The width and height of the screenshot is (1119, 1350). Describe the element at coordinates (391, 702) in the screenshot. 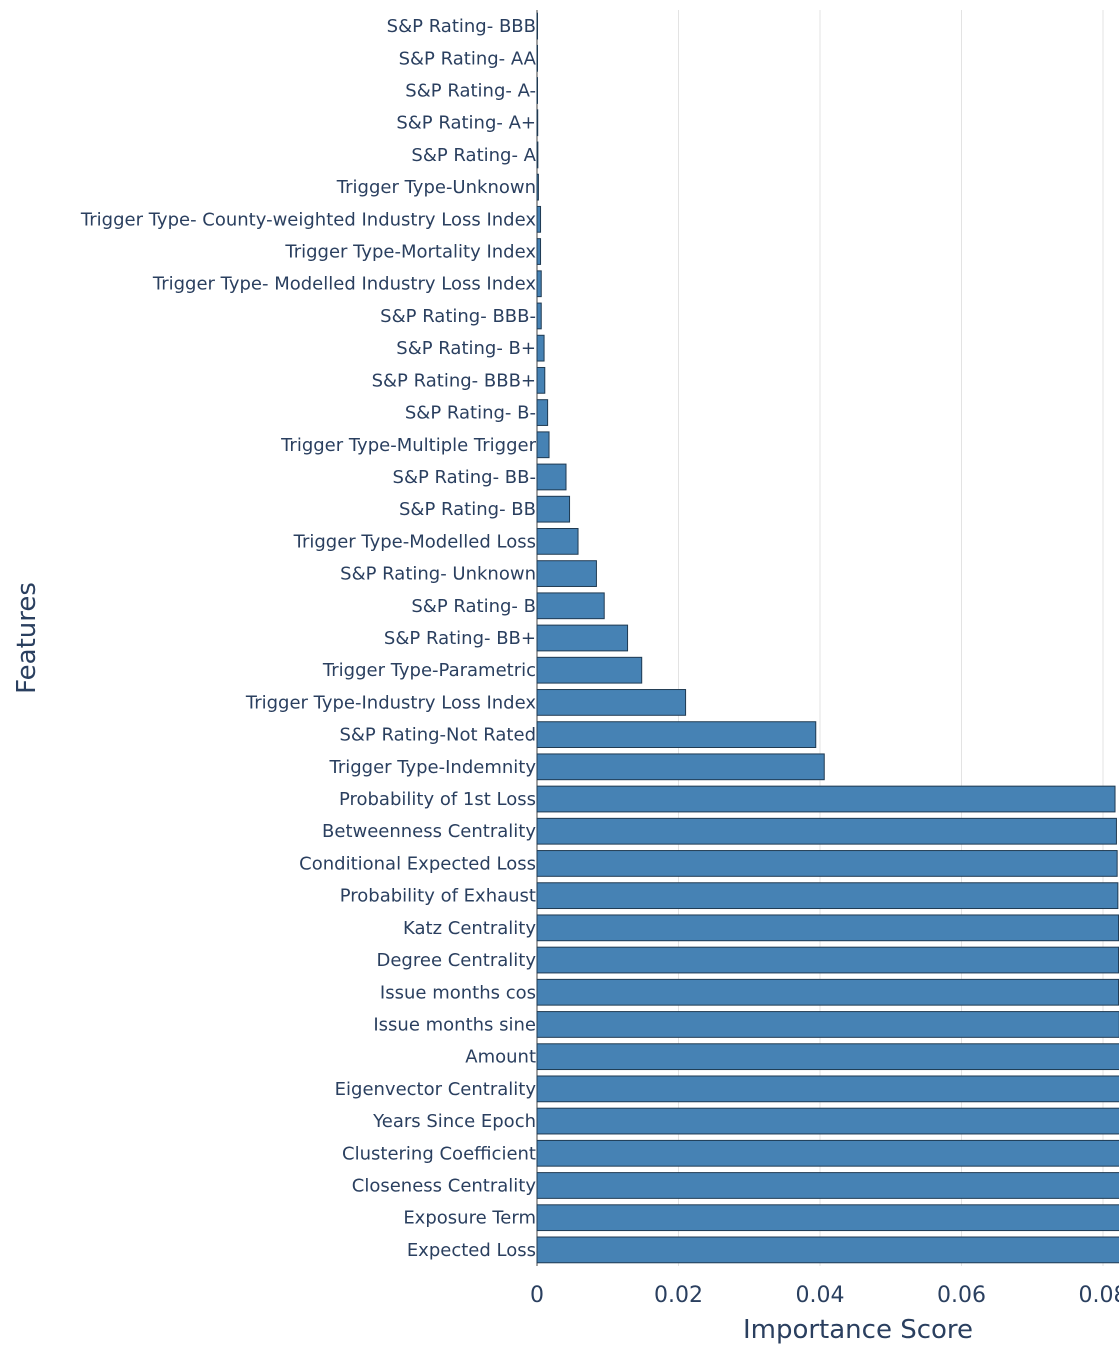

I see `y-tick-label: Trigger Type-Industry Loss Index` at that location.